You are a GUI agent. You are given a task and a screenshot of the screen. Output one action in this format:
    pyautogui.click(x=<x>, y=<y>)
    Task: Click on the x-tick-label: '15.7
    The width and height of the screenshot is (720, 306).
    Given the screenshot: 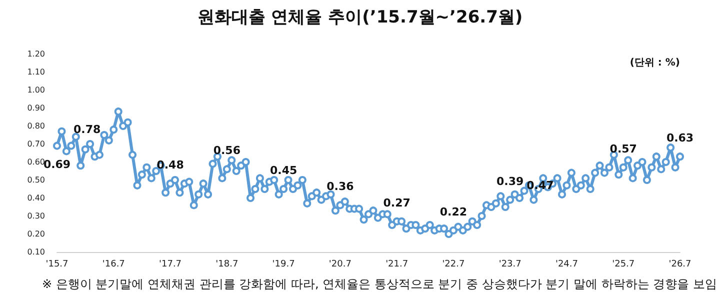 What is the action you would take?
    pyautogui.click(x=57, y=265)
    